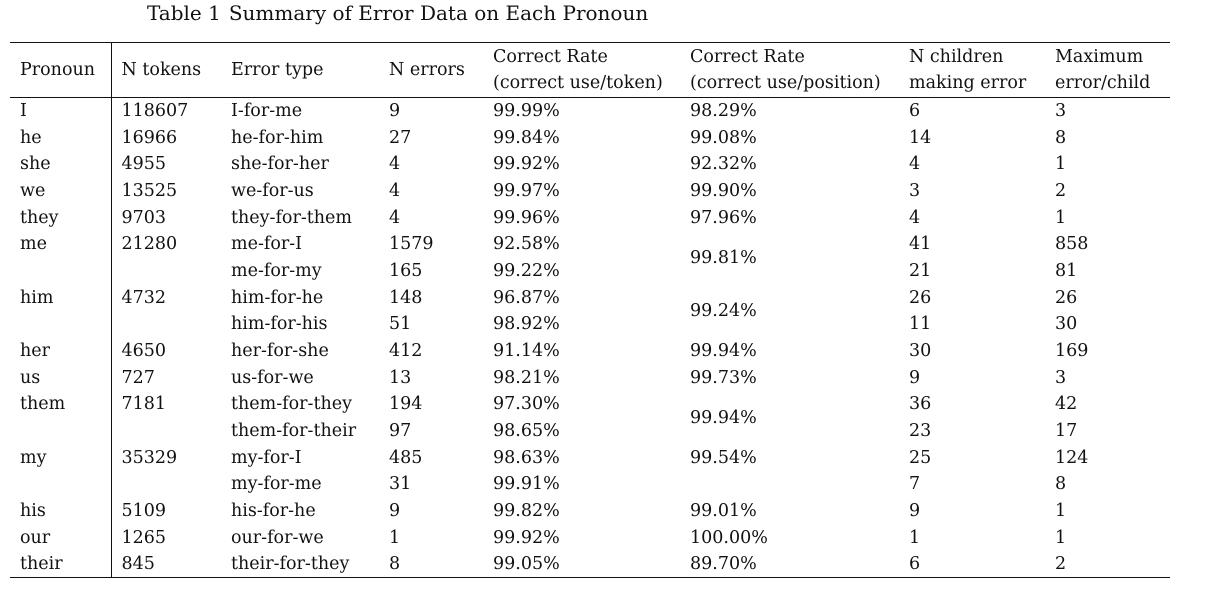  What do you see at coordinates (273, 511) in the screenshot?
I see `cell-error-type: his-for-he` at bounding box center [273, 511].